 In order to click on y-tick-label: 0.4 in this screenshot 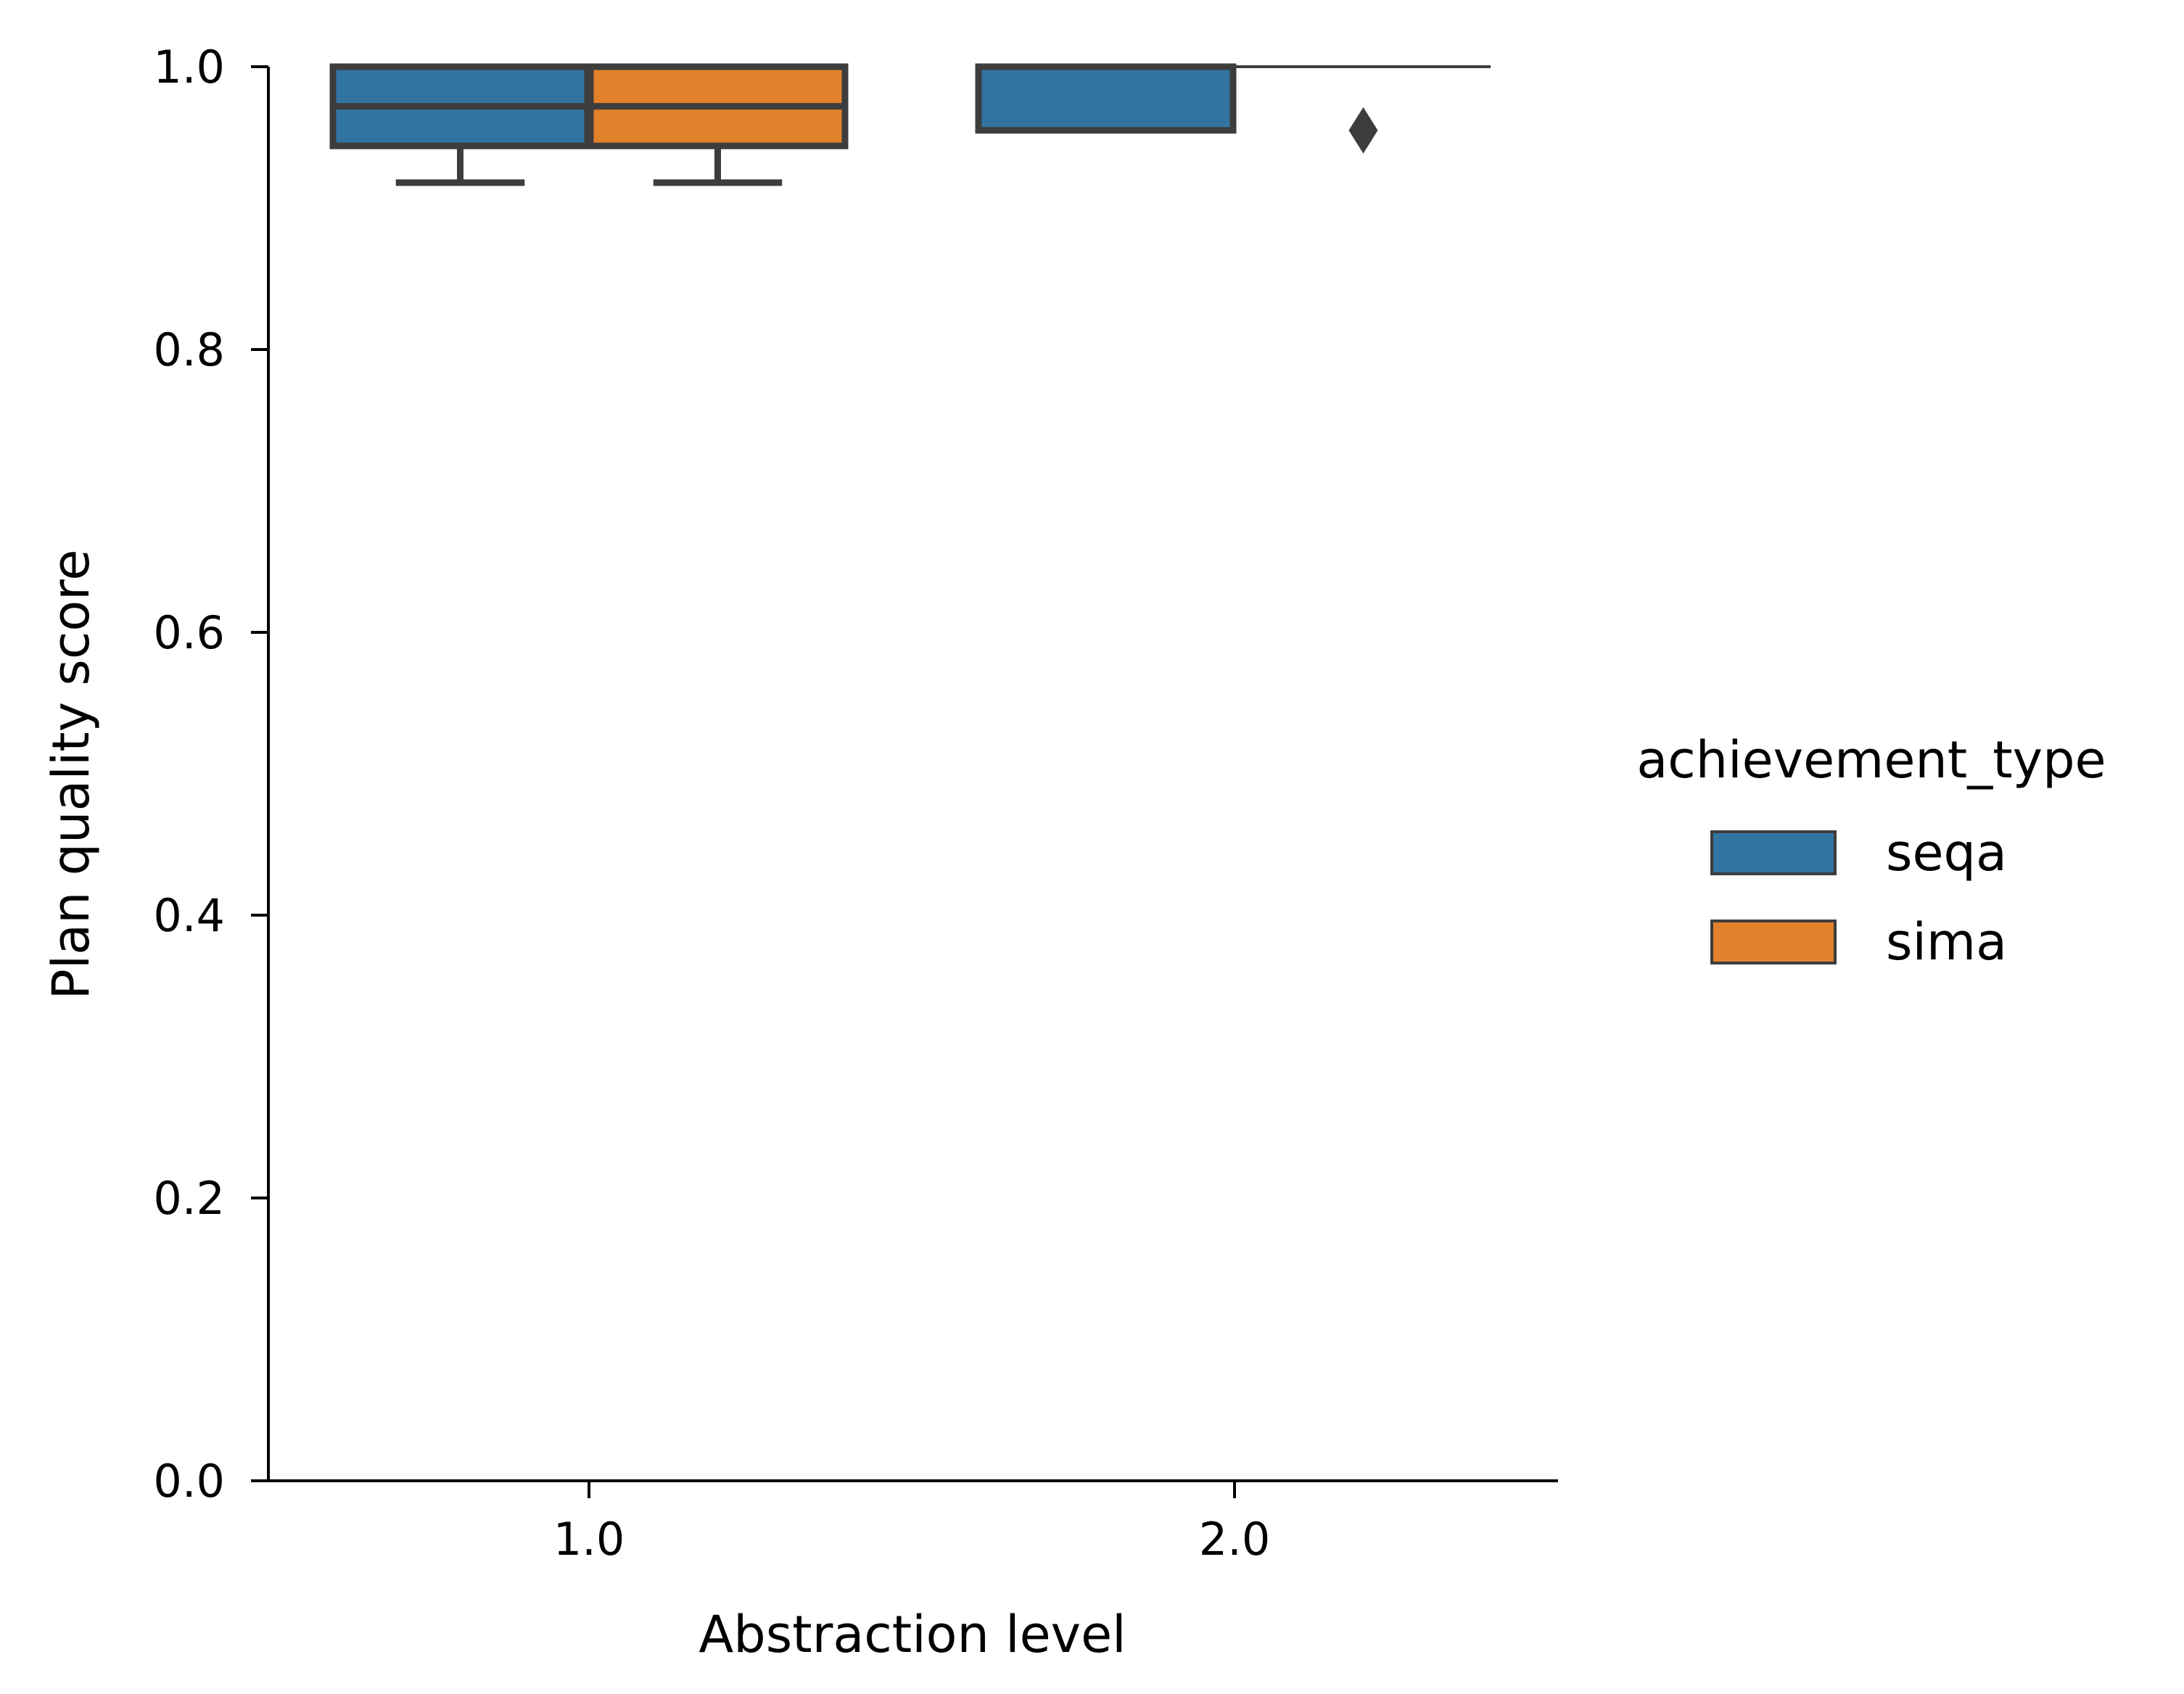, I will do `click(189, 915)`.